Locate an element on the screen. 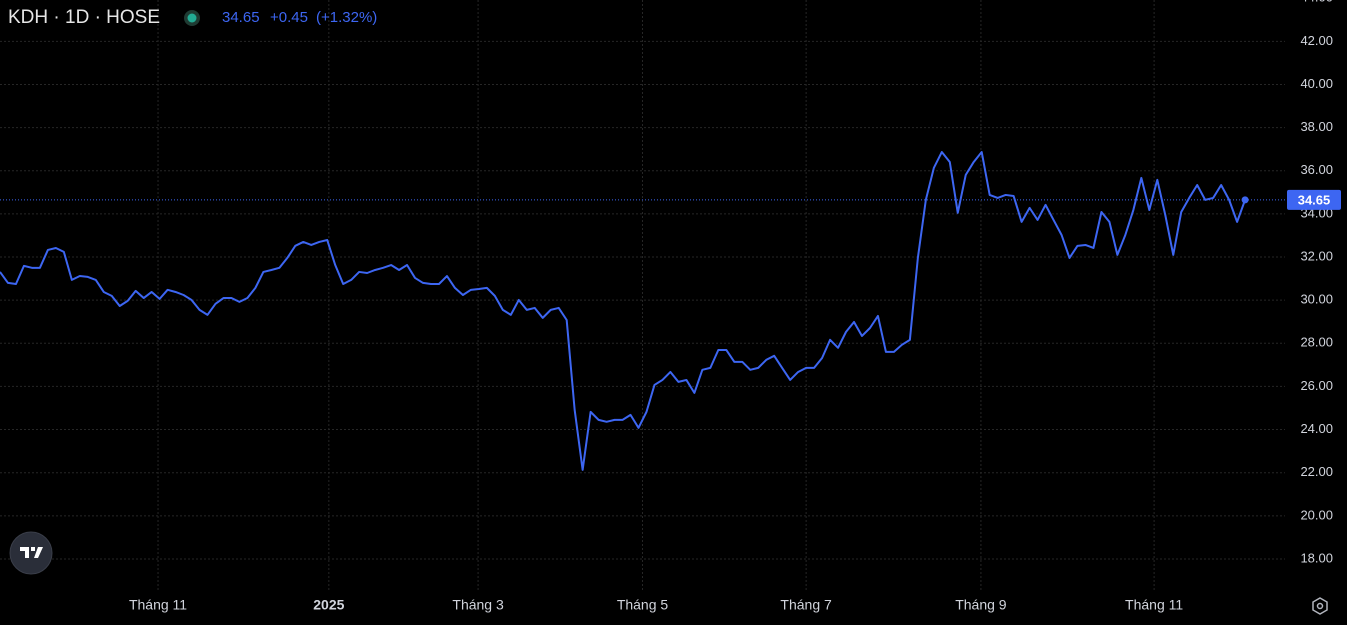 The image size is (1347, 625). last-price: 34.65 is located at coordinates (241, 17).